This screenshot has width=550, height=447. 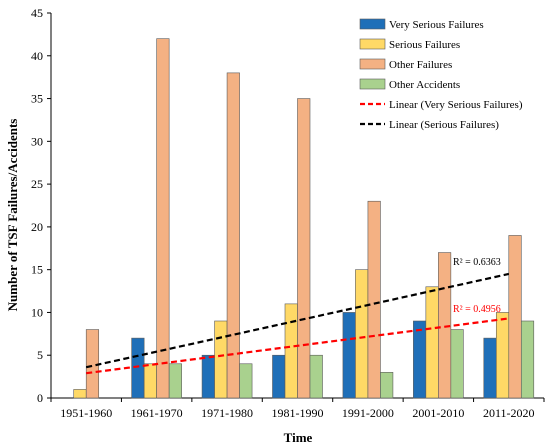 I want to click on y-tick-label: 20, so click(x=37, y=227).